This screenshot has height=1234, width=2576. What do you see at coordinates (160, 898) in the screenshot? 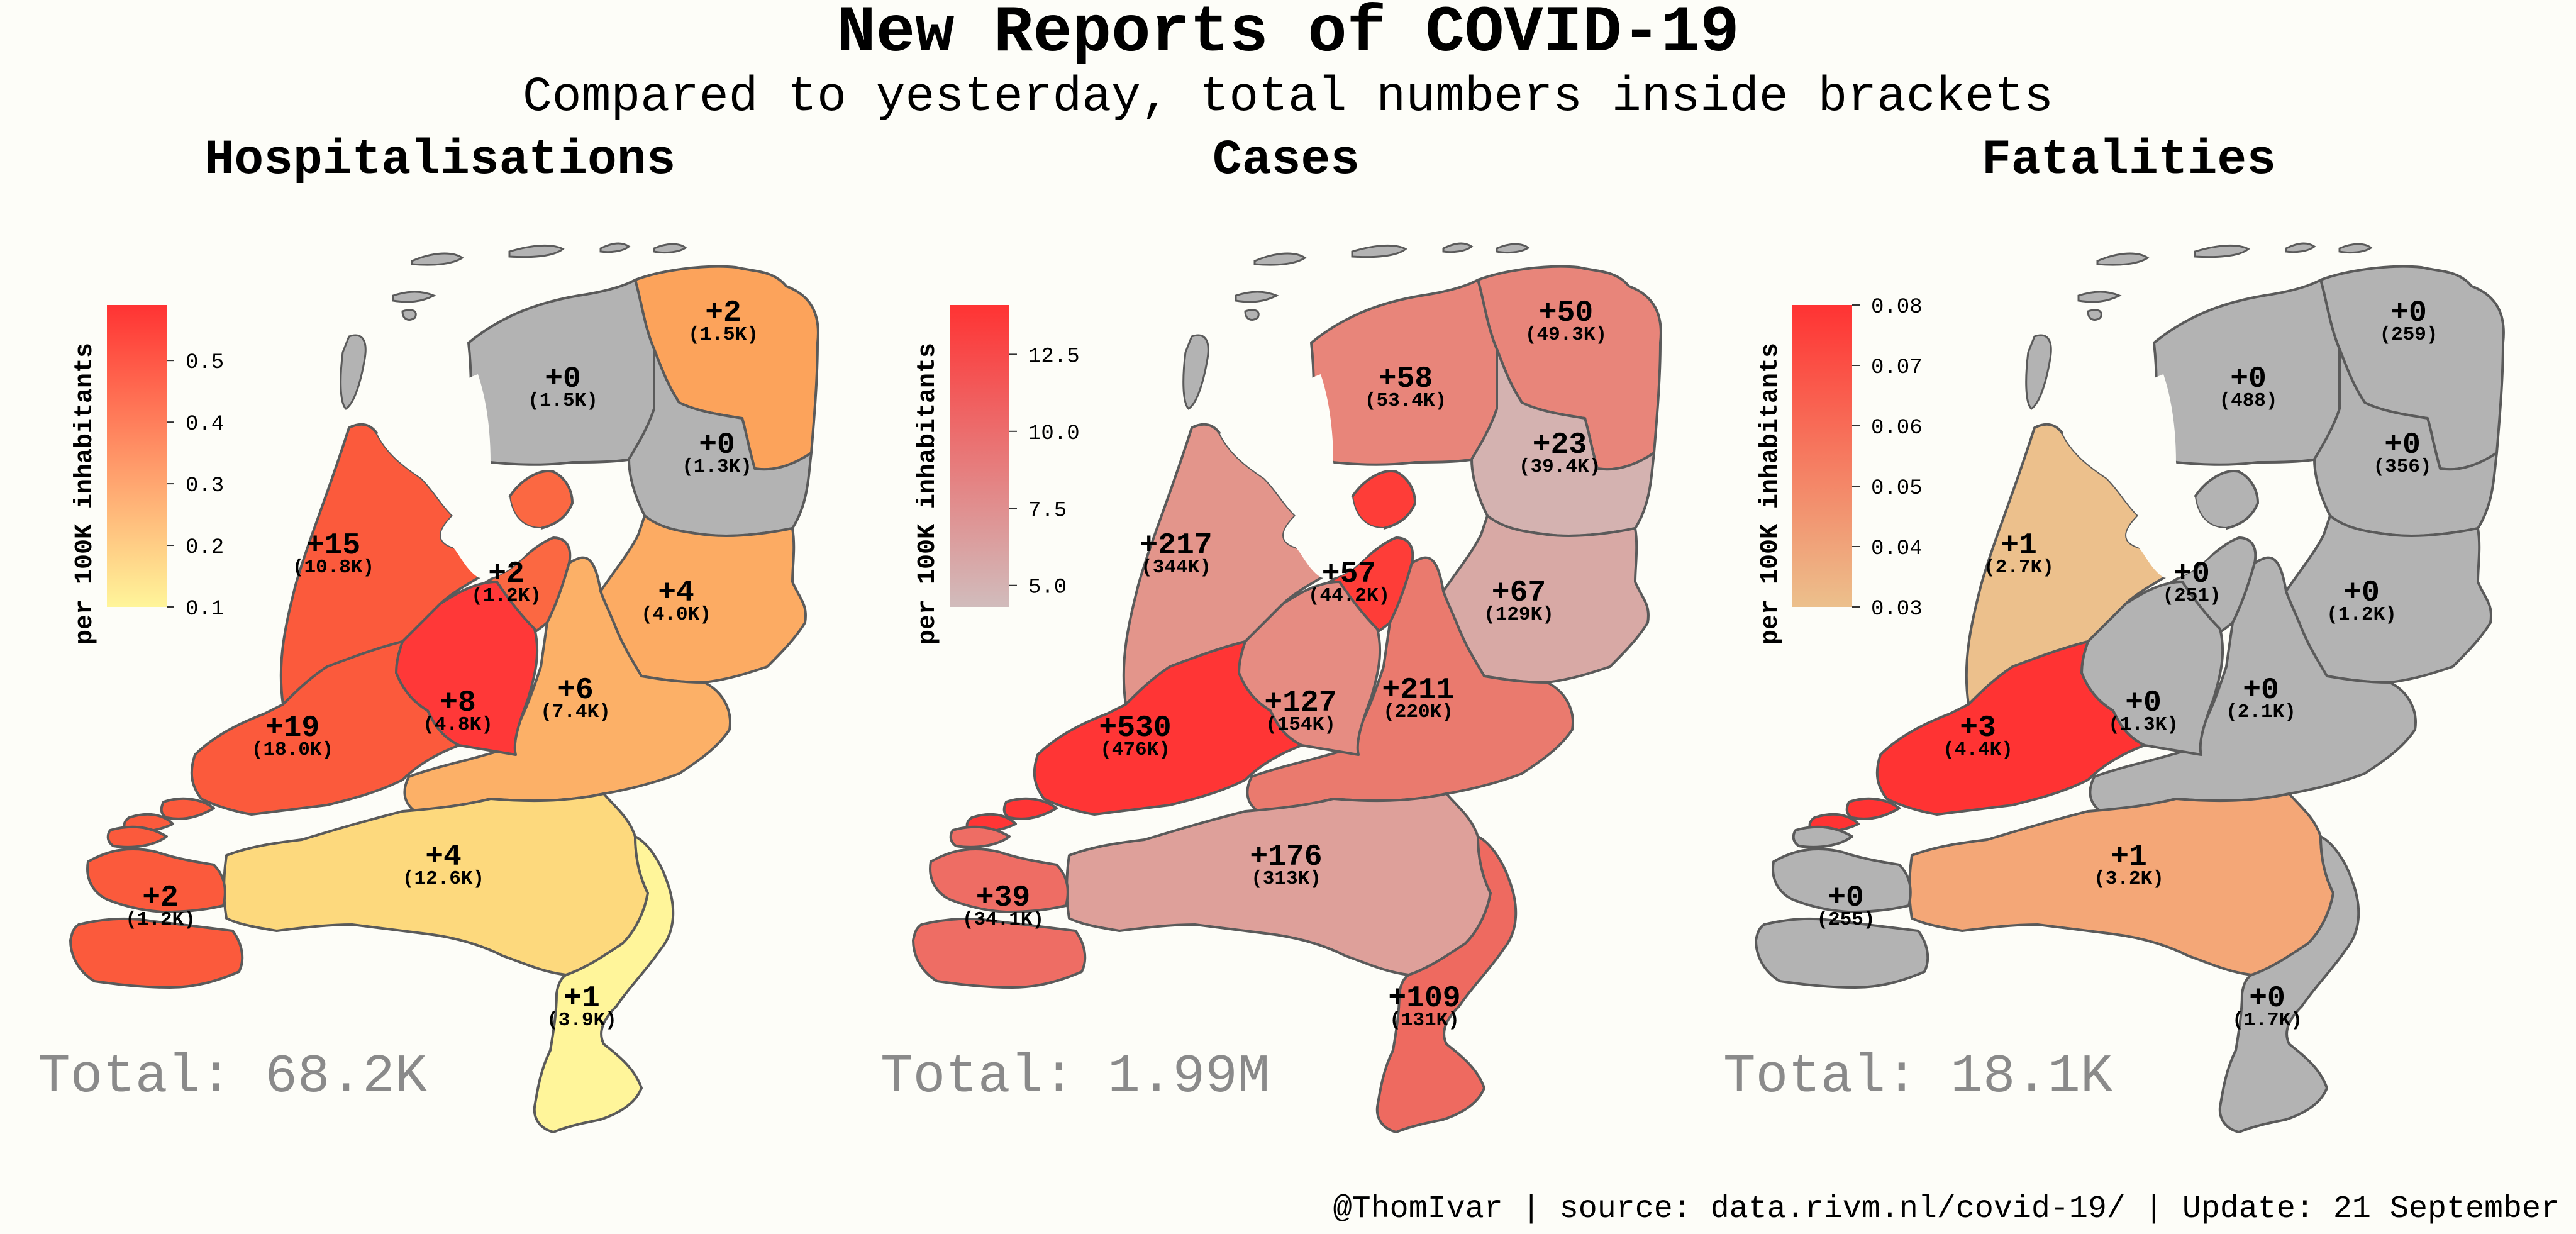
I see `region-label-zeeland: +2` at bounding box center [160, 898].